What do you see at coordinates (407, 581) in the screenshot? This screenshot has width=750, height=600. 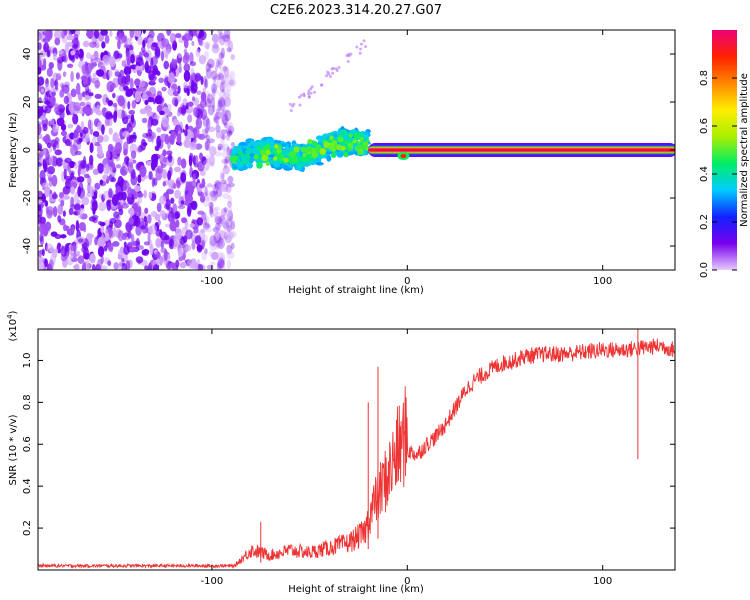 I see `x-tick-label: 0` at bounding box center [407, 581].